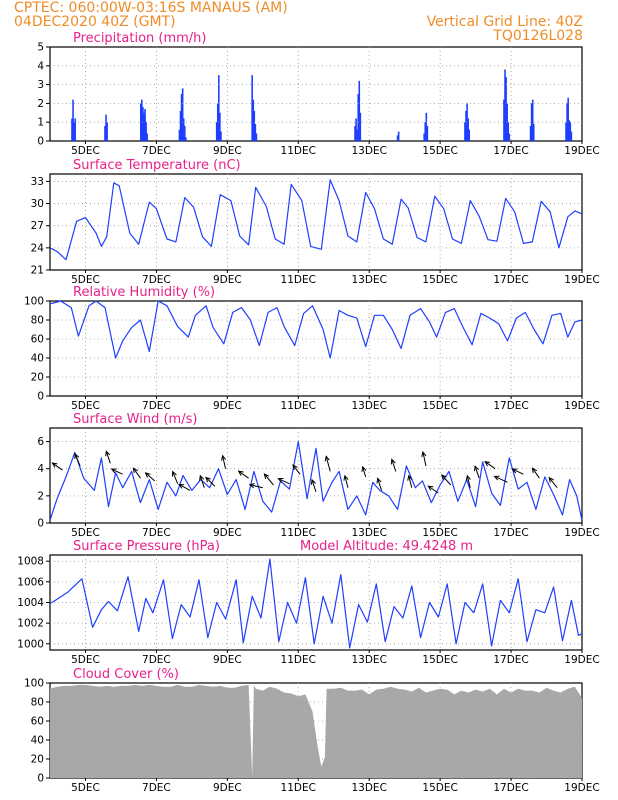 The image size is (618, 800). What do you see at coordinates (40, 442) in the screenshot?
I see `y-tick-label: 6` at bounding box center [40, 442].